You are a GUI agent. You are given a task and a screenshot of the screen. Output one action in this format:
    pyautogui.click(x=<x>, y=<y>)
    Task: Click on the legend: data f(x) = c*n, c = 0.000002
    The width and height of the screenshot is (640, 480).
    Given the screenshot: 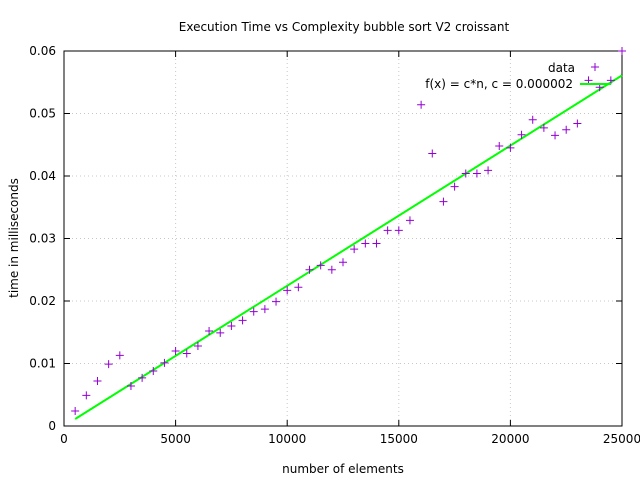 What is the action you would take?
    pyautogui.click(x=518, y=76)
    